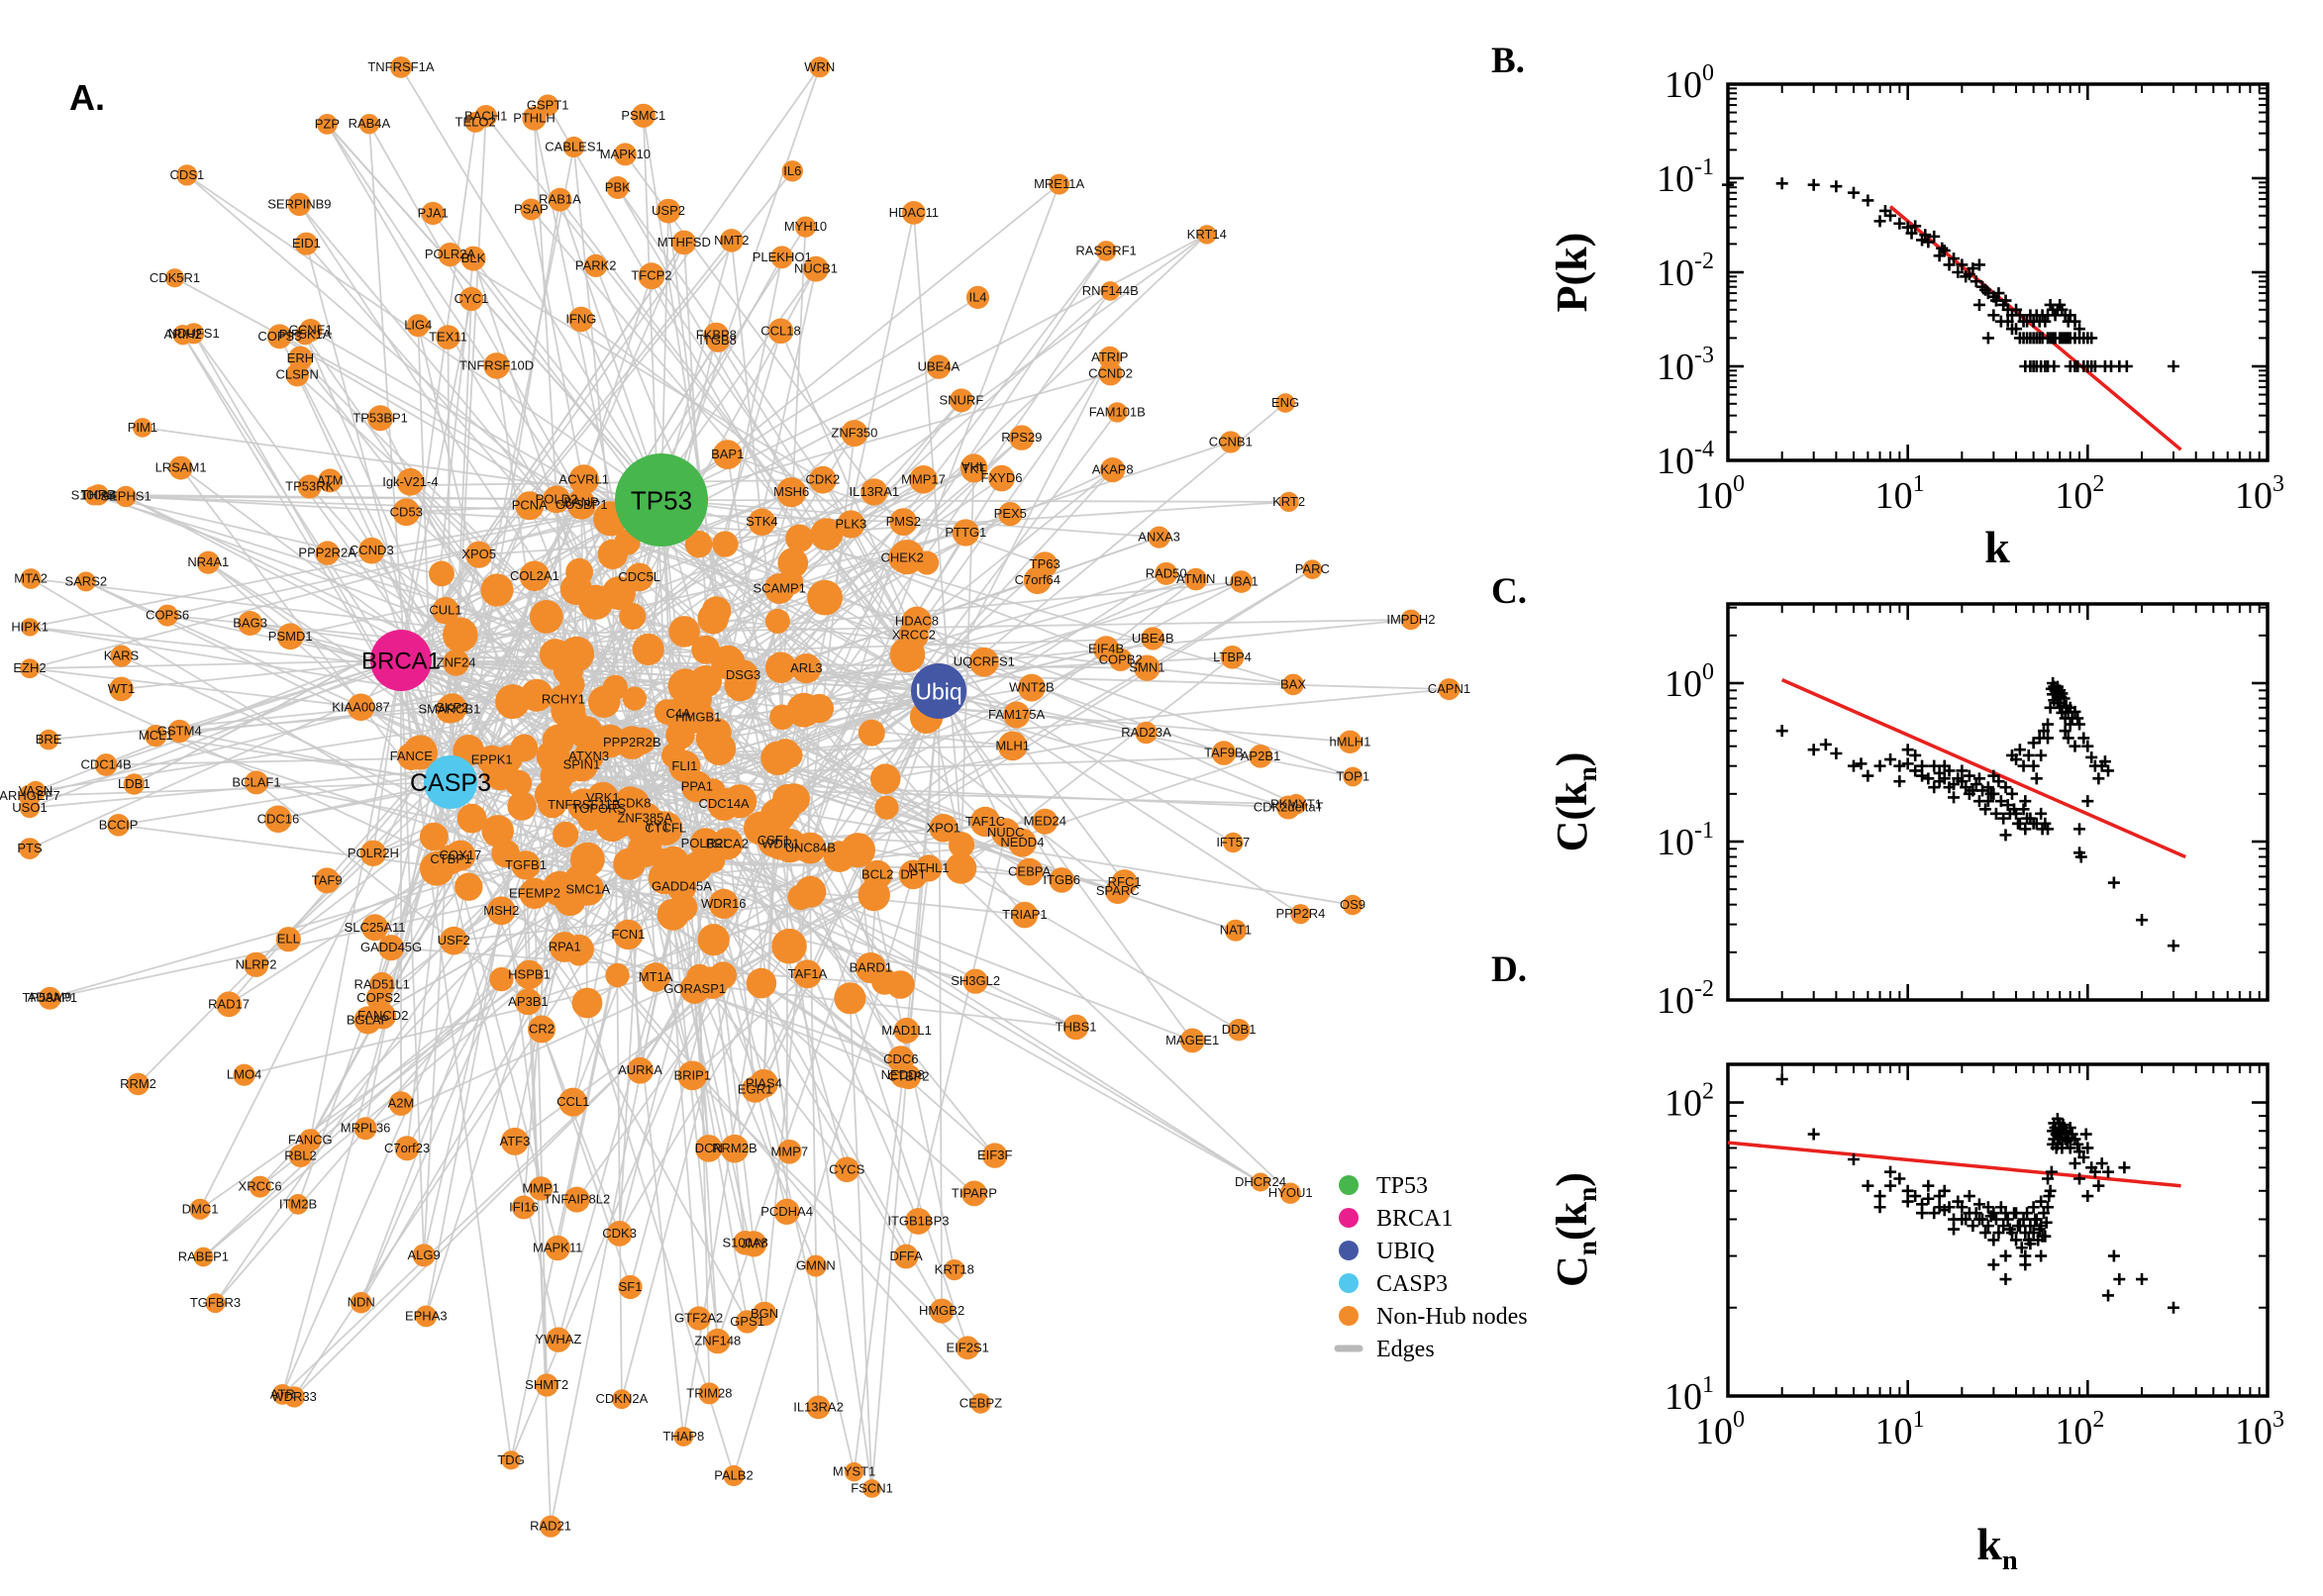  What do you see at coordinates (1689, 83) in the screenshot?
I see `ytick-label: 10⁰` at bounding box center [1689, 83].